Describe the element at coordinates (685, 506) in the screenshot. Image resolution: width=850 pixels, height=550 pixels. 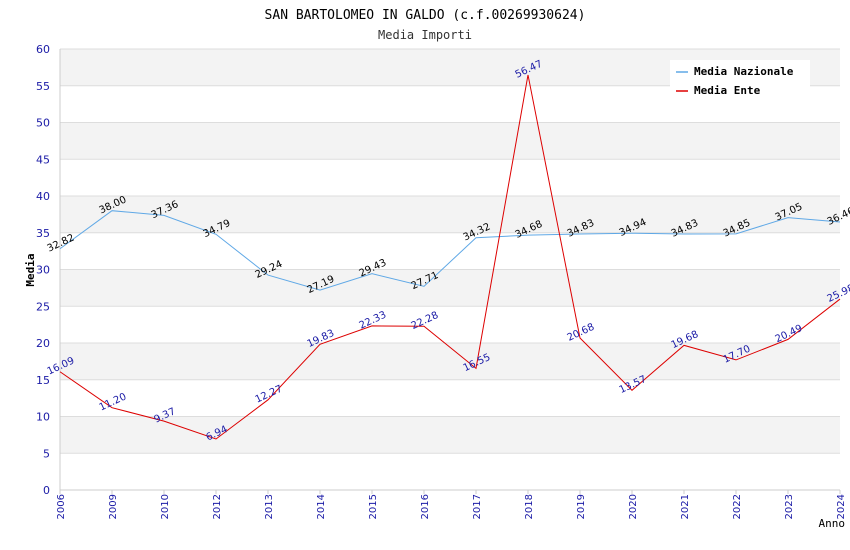
I see `x-tick-label: 2021` at that location.